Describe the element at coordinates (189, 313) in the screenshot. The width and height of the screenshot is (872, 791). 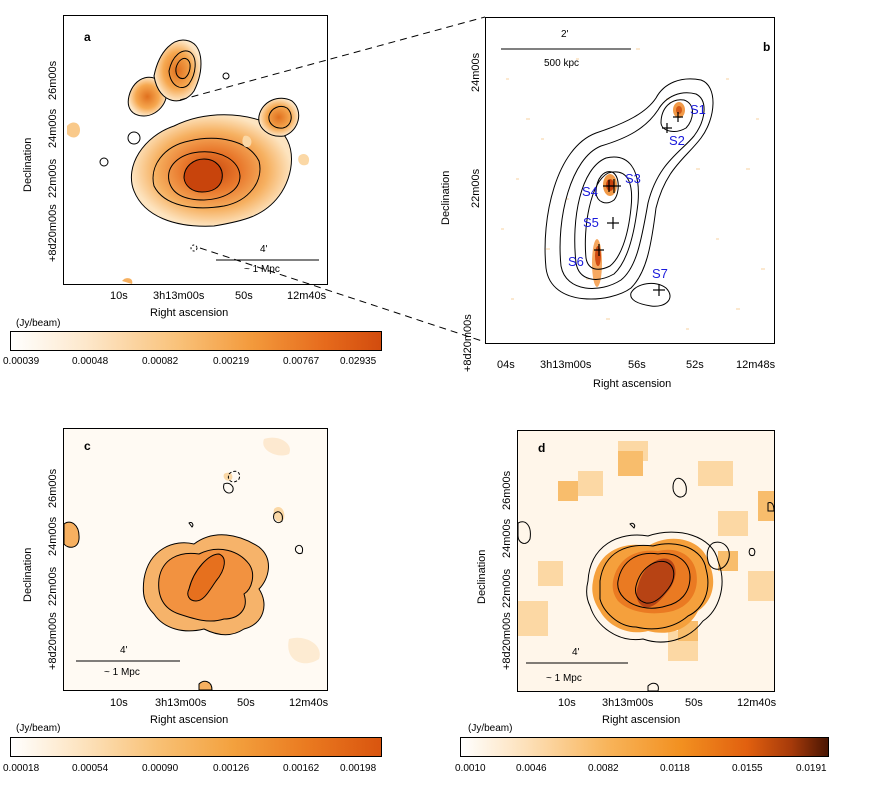
I see `panel-a-xlabel: Right ascension` at that location.